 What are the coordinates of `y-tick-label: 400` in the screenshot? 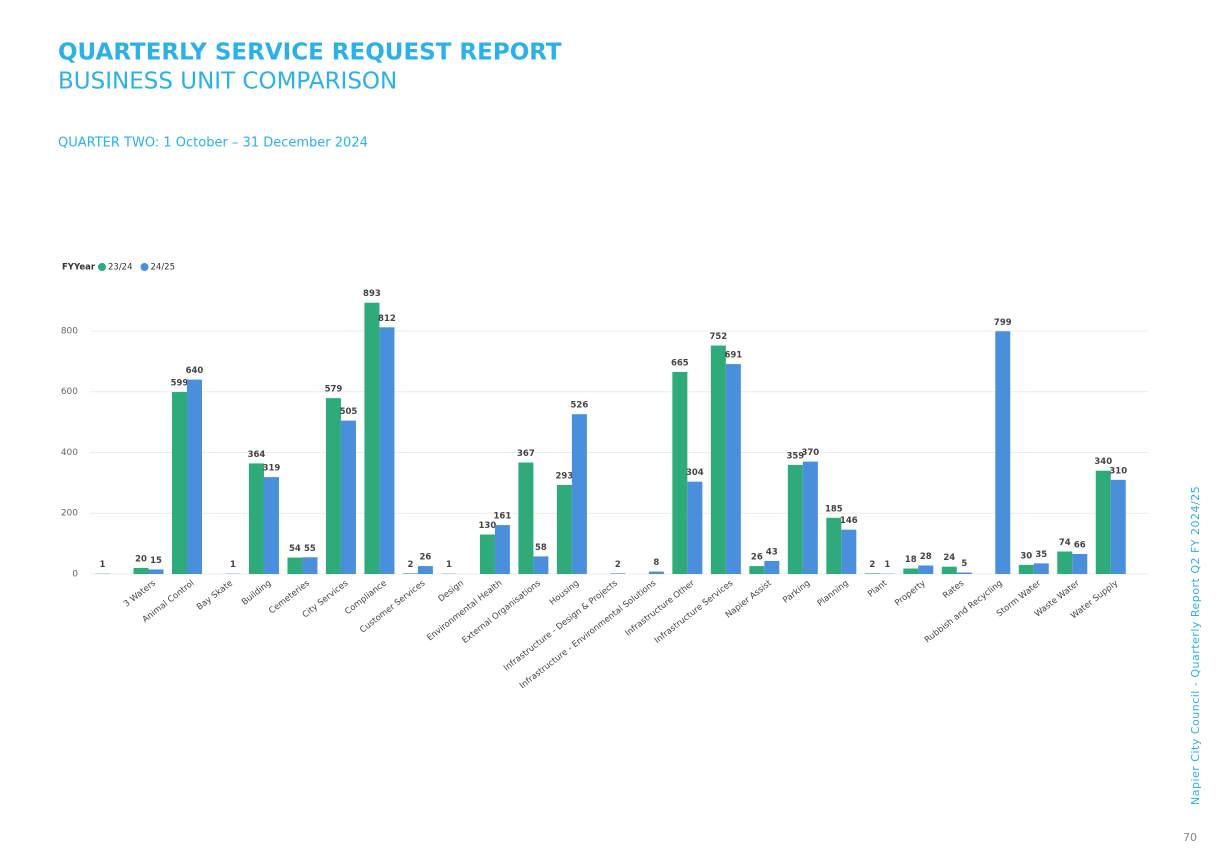 It's located at (69, 453).